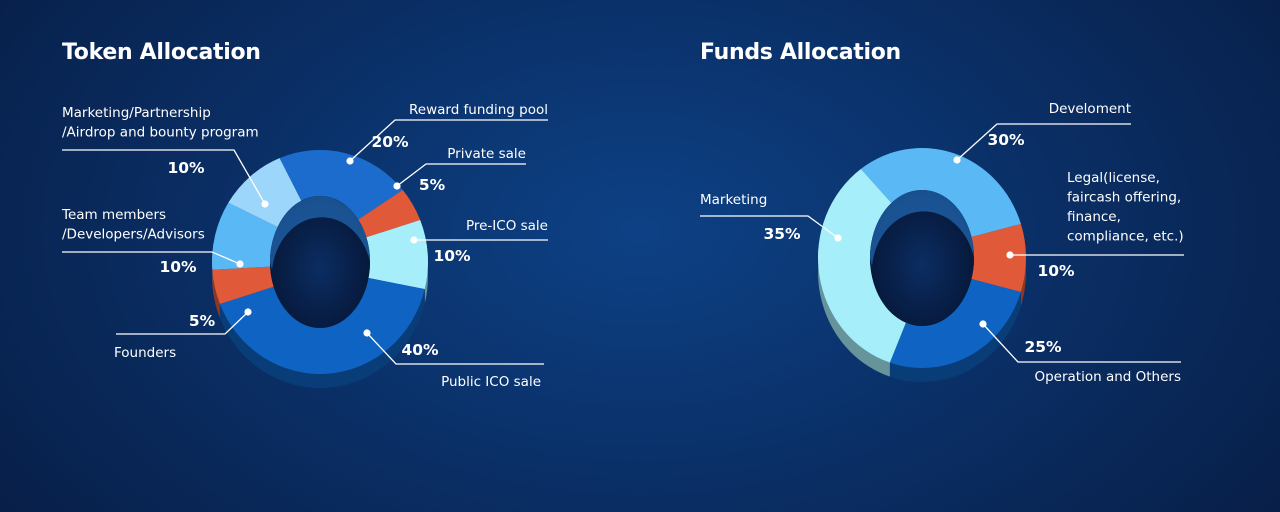 This screenshot has width=1280, height=512. What do you see at coordinates (248, 312) in the screenshot?
I see `marker-dot-founders` at bounding box center [248, 312].